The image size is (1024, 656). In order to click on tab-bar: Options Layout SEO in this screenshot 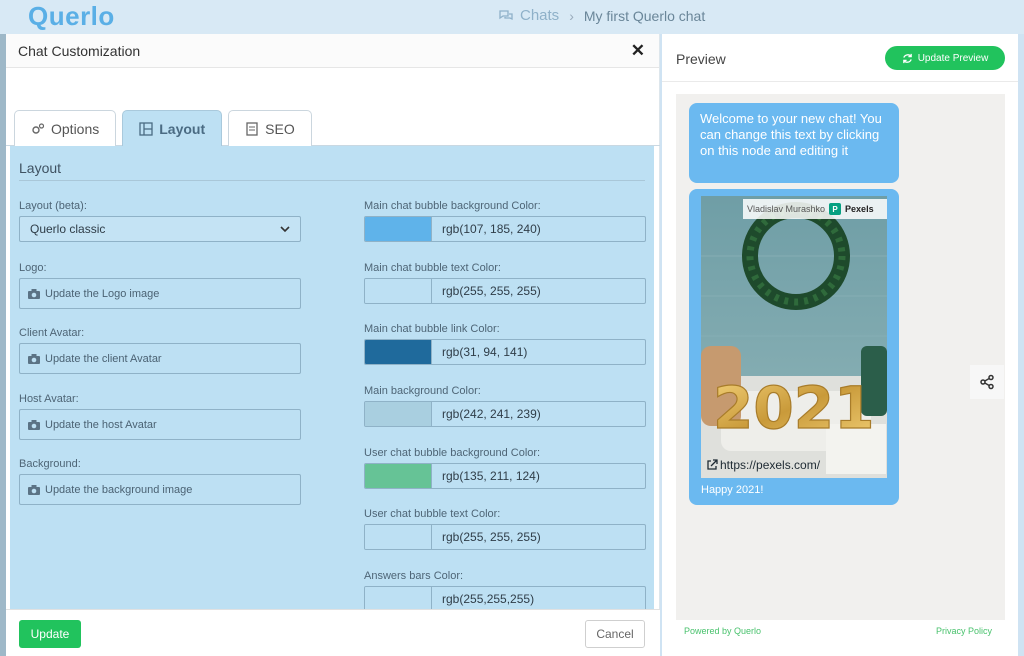, I will do `click(333, 107)`.